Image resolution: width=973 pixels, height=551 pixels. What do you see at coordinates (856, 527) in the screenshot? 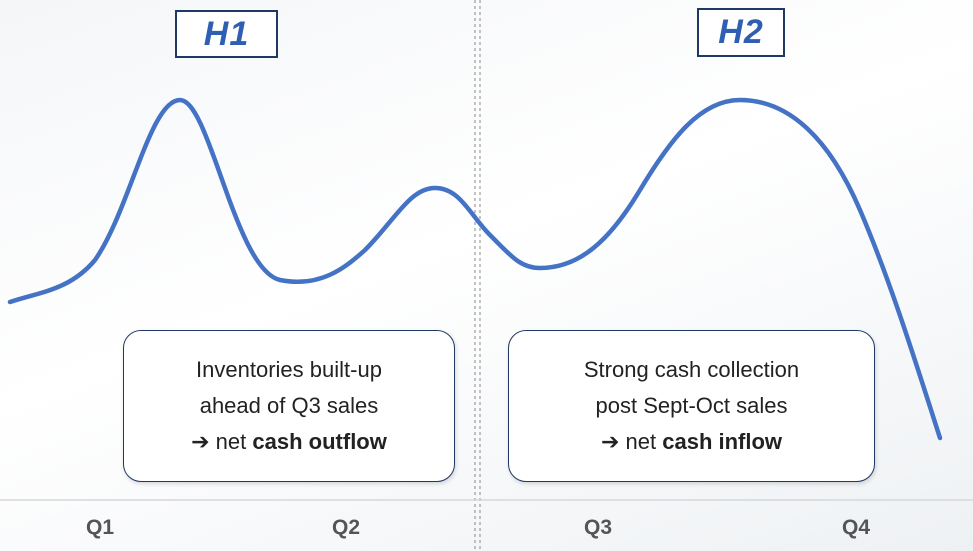
I see `quarter-label: Q4` at bounding box center [856, 527].